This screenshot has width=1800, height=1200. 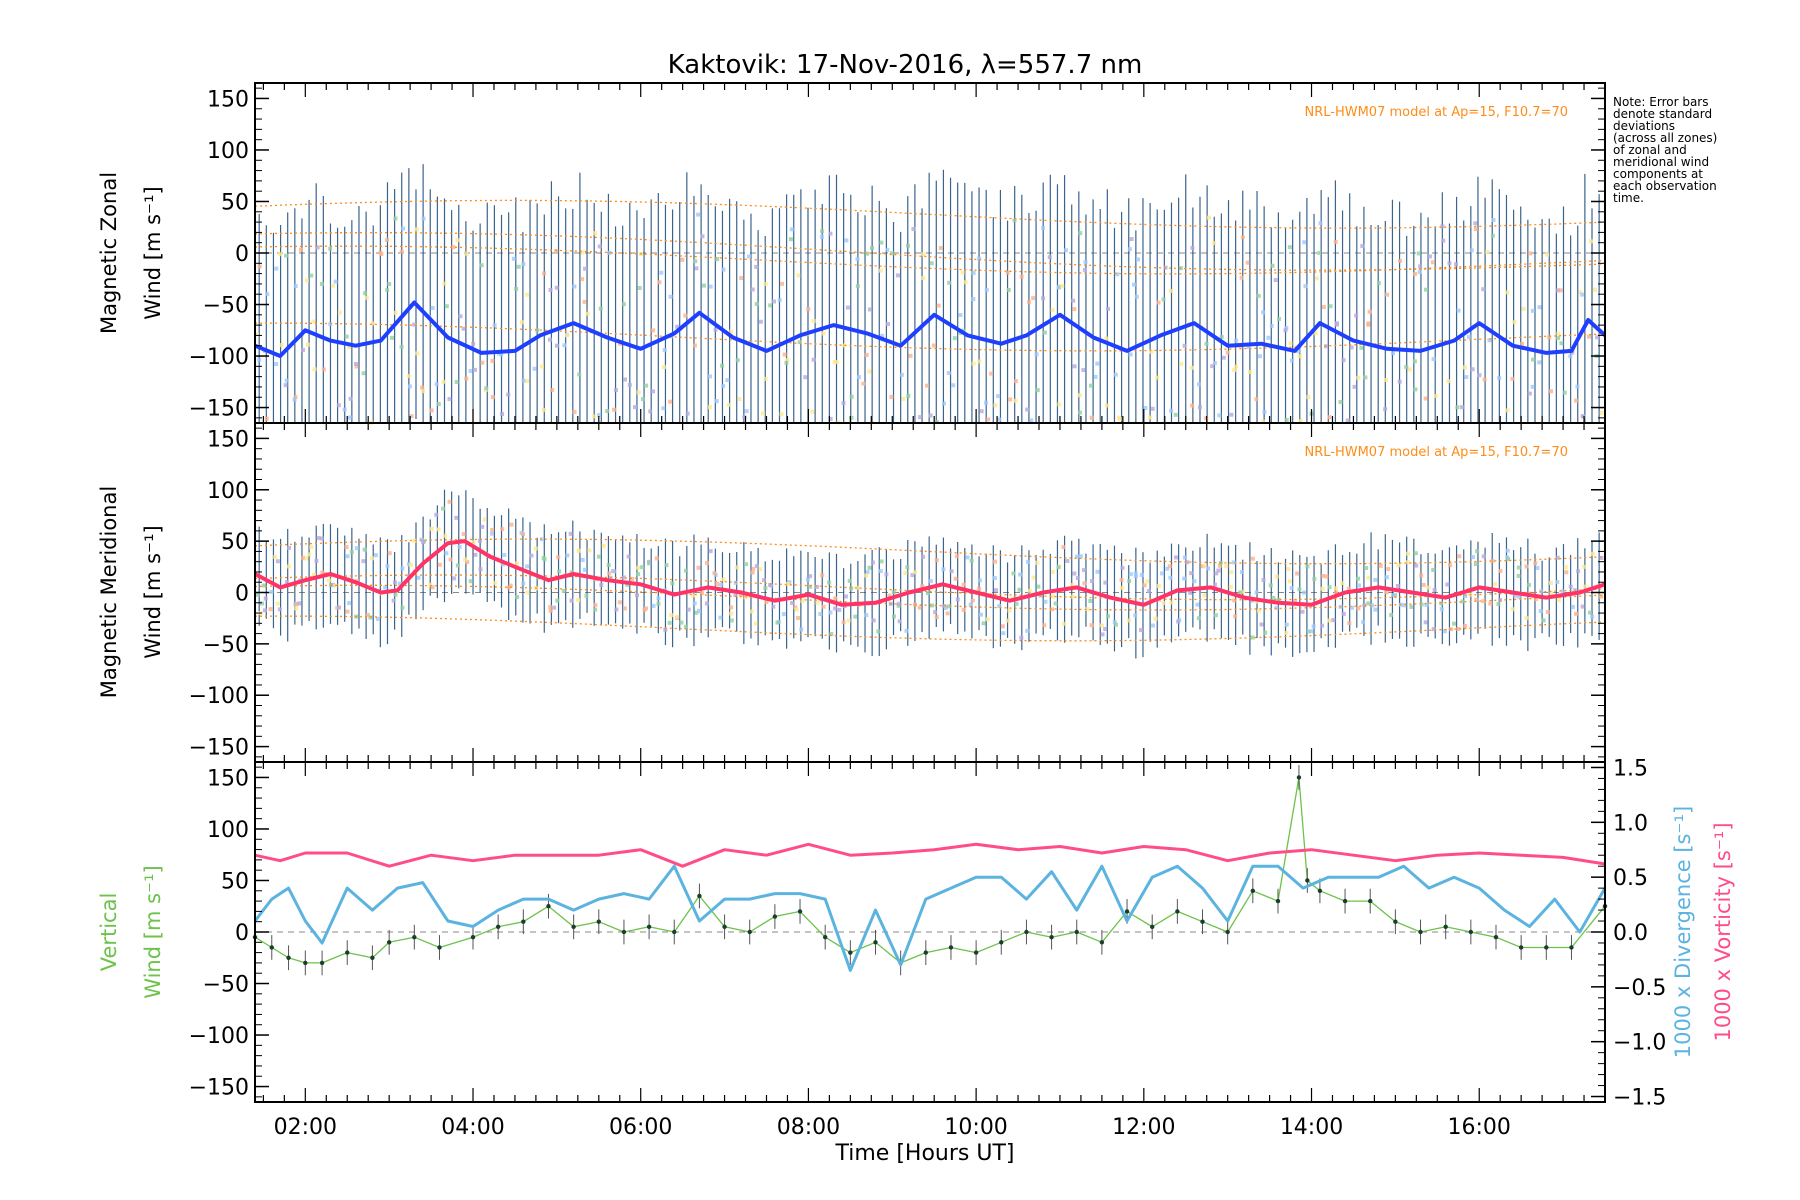 What do you see at coordinates (219, 696) in the screenshot?
I see `y-tick-label: −100` at bounding box center [219, 696].